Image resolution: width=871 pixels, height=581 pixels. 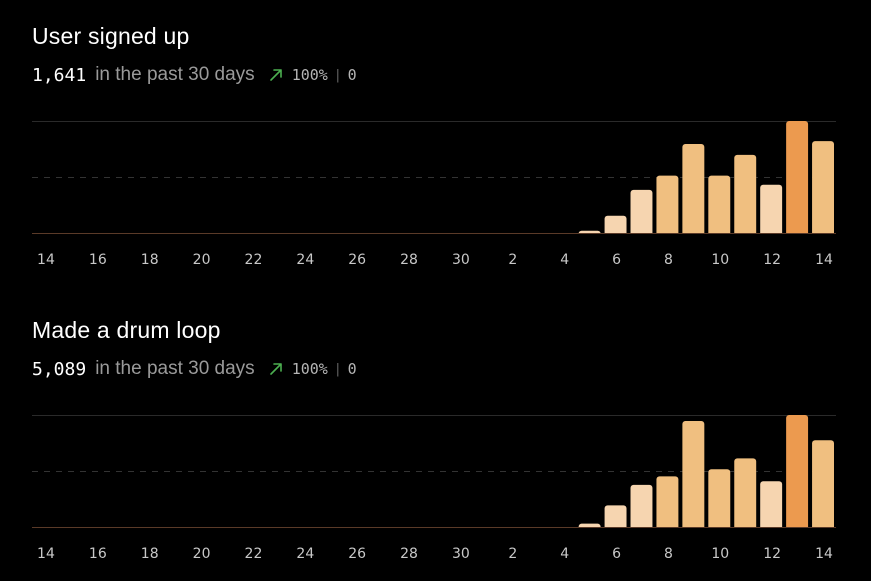 What do you see at coordinates (59, 75) in the screenshot?
I see `event-count: 1,641` at bounding box center [59, 75].